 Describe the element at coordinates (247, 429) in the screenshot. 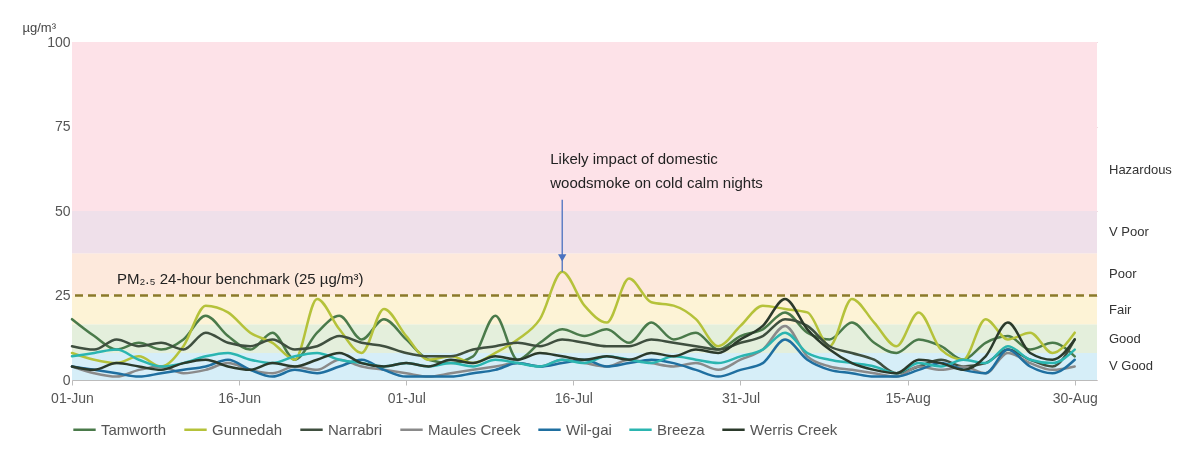

I see `legend-label: Gunnedah` at that location.